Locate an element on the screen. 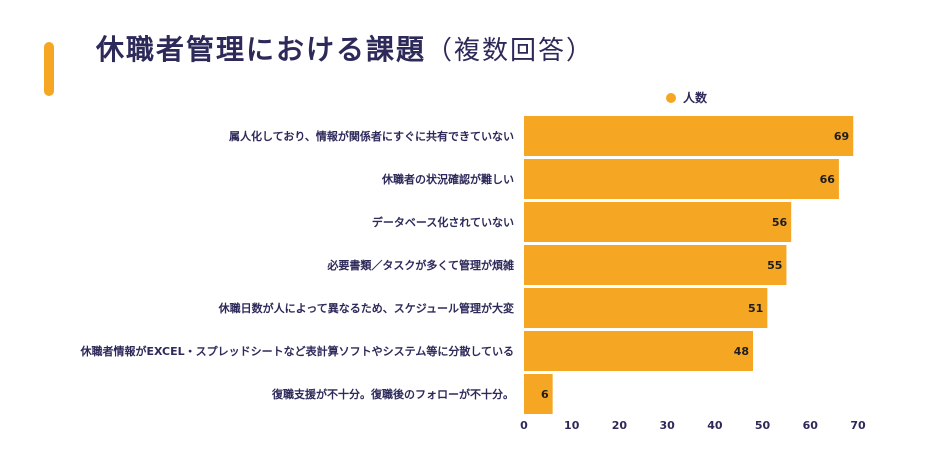 This screenshot has height=475, width=925. chart-legend: 人数 is located at coordinates (686, 97).